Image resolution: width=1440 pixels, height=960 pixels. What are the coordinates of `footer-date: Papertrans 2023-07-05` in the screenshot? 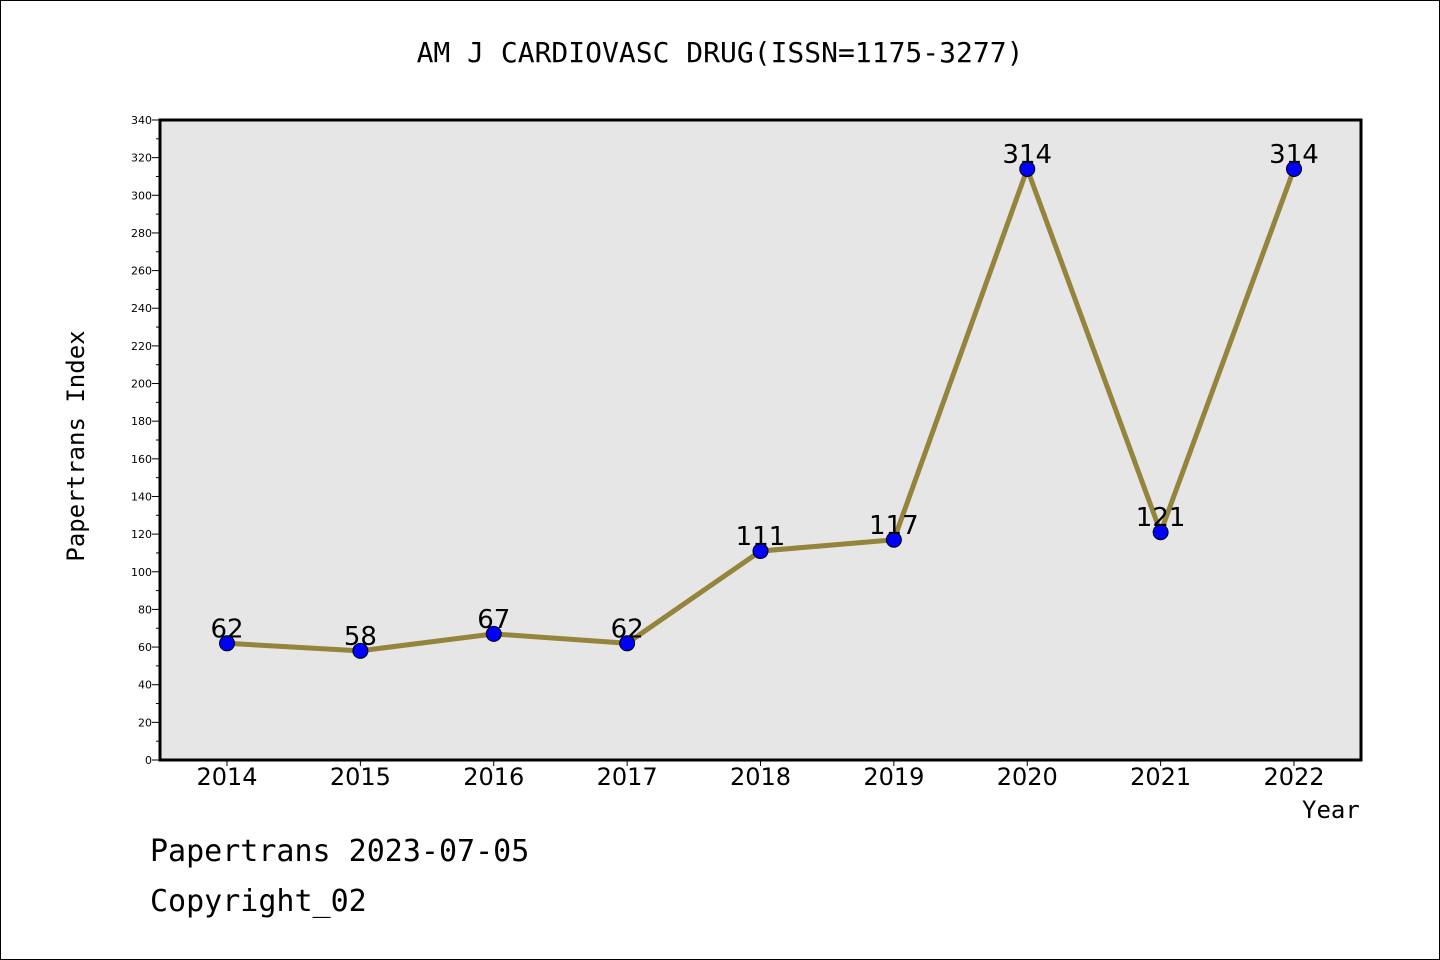 It's located at (340, 851).